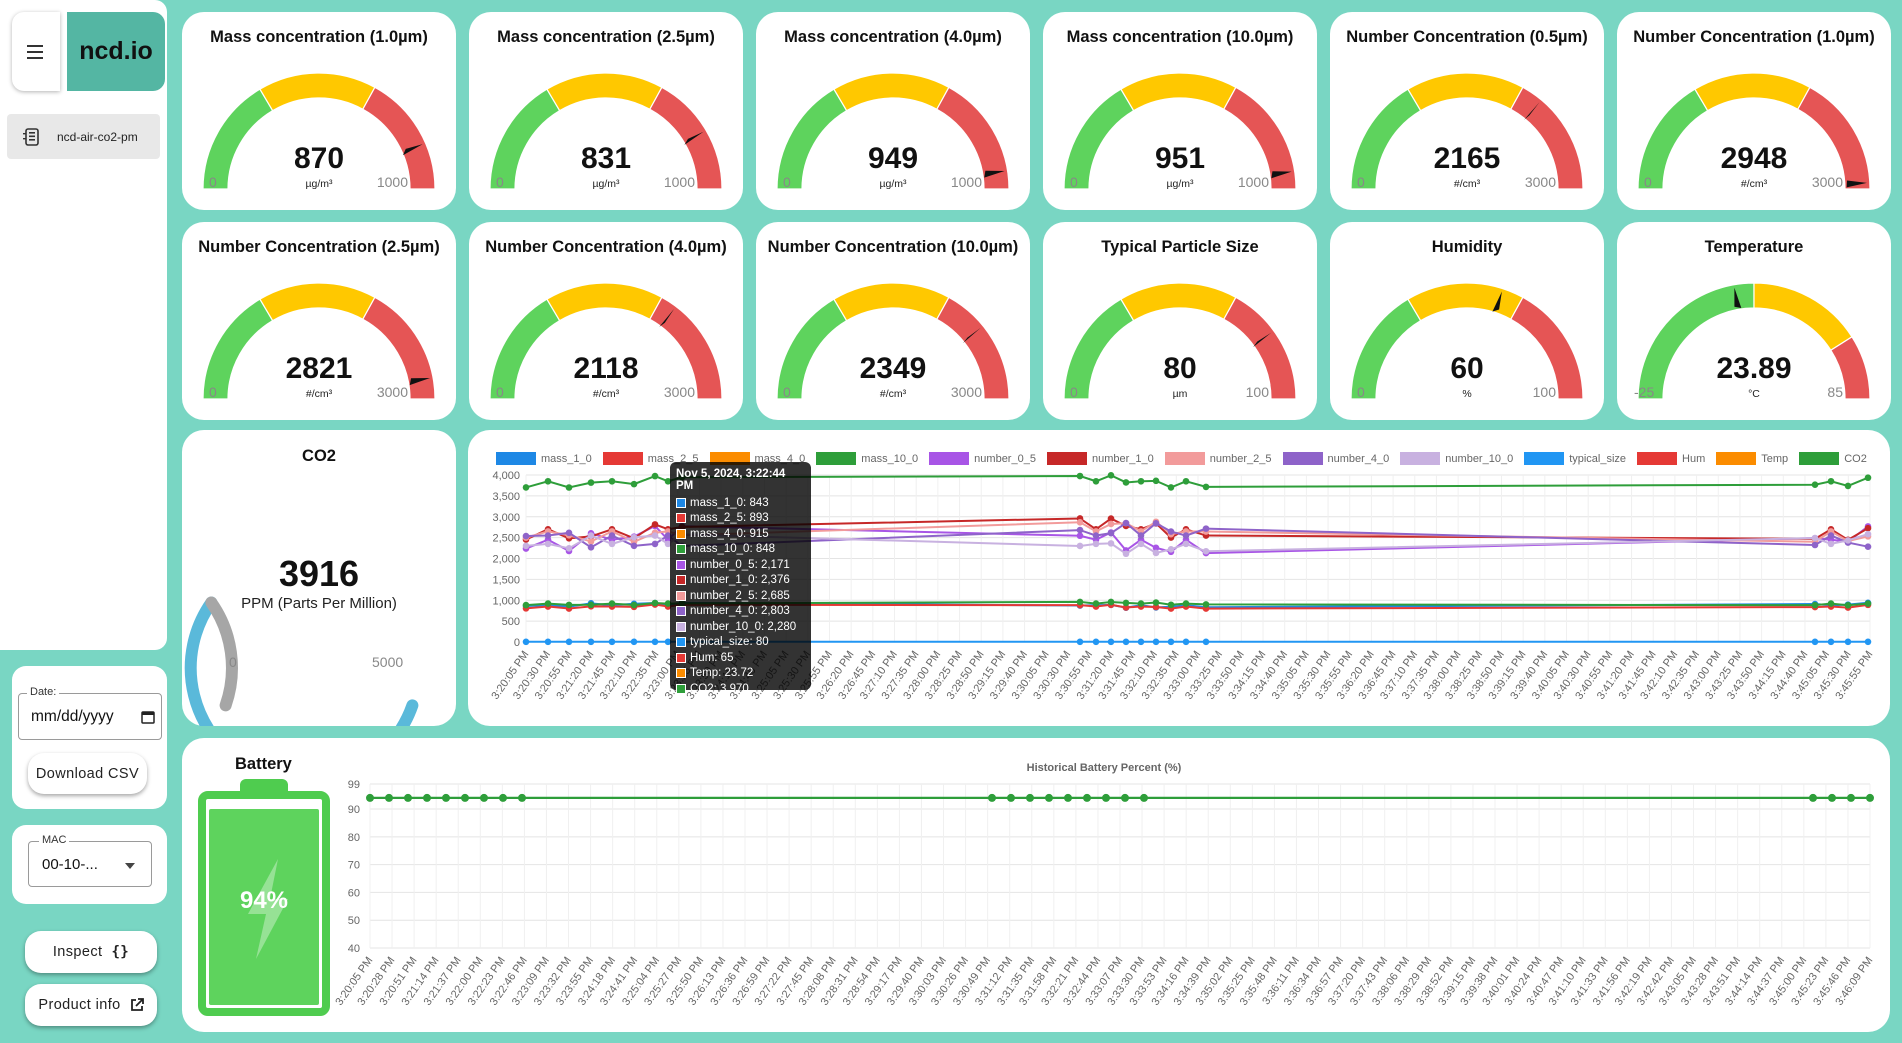 The image size is (1902, 1043). What do you see at coordinates (79, 1005) in the screenshot?
I see `product-info-label: Product info` at bounding box center [79, 1005].